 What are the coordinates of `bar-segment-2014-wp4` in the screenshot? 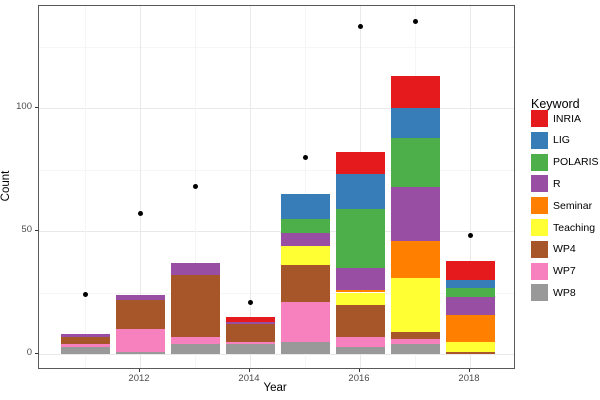 It's located at (250, 333).